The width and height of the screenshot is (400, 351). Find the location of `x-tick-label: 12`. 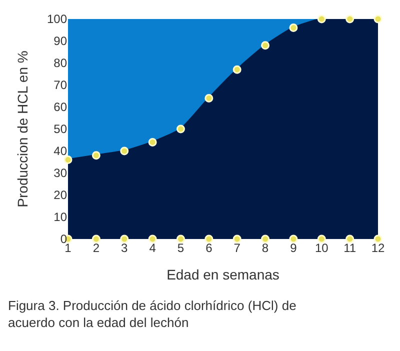

x-tick-label: 12 is located at coordinates (378, 248).